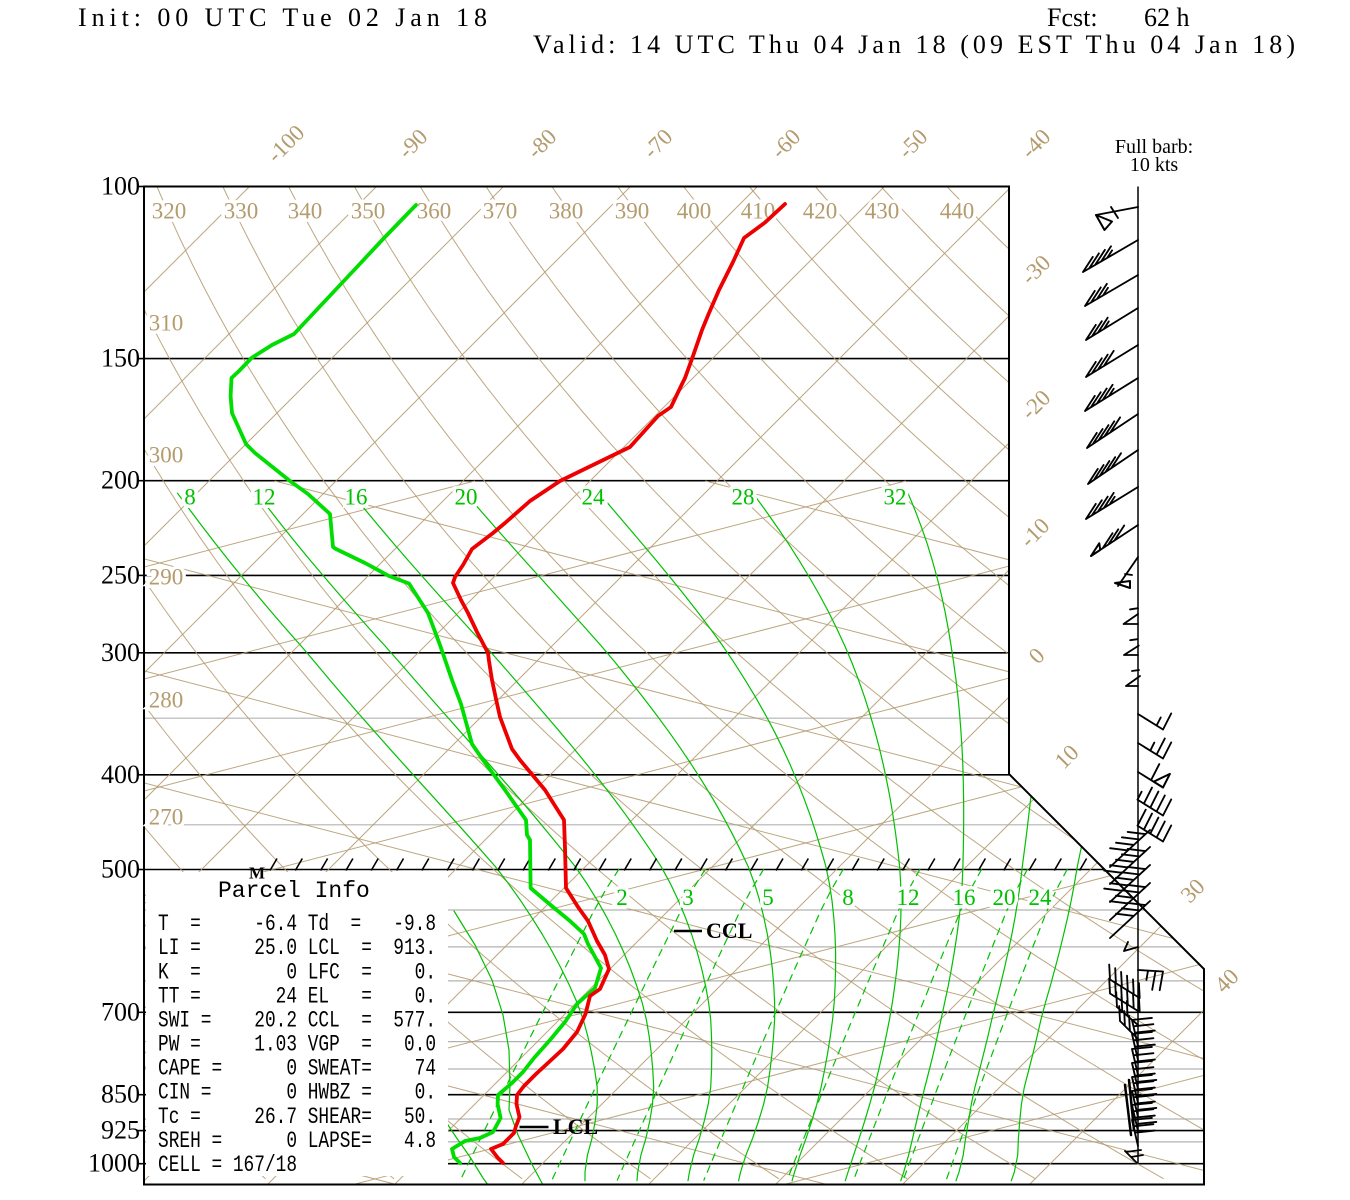 The image size is (1350, 1200). Describe the element at coordinates (120, 186) in the screenshot. I see `svg-text: 100` at that location.